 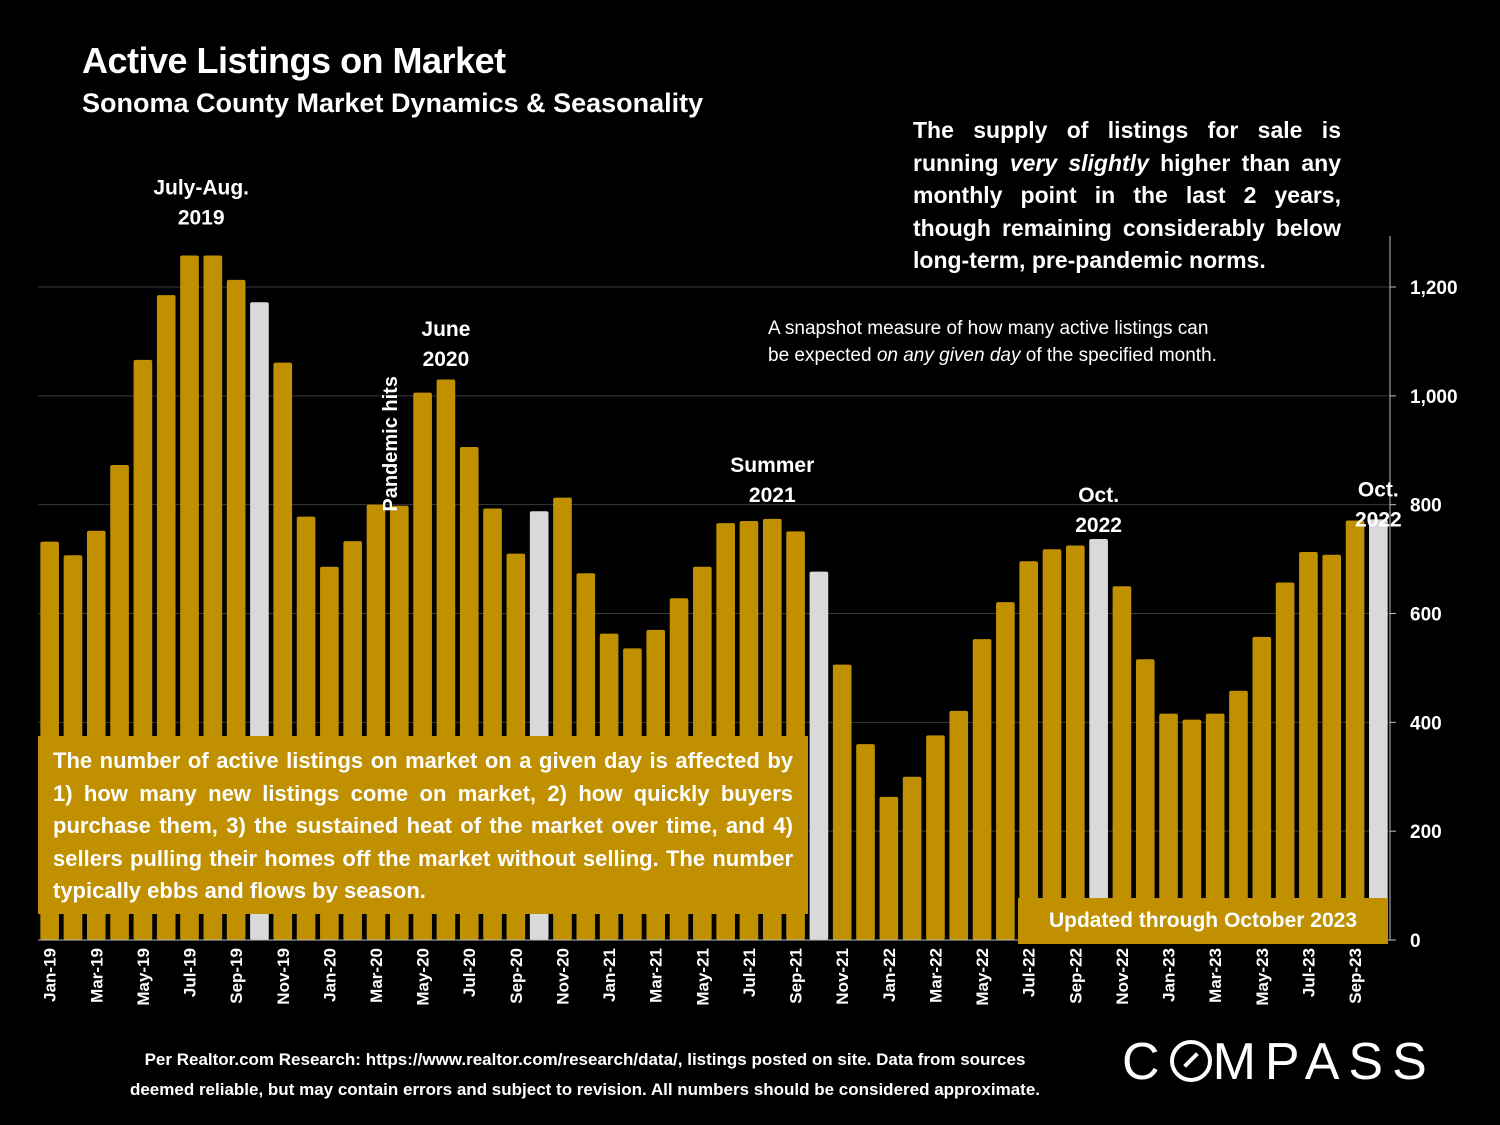 What do you see at coordinates (1279, 1062) in the screenshot?
I see `compass-logo: C MPASS` at bounding box center [1279, 1062].